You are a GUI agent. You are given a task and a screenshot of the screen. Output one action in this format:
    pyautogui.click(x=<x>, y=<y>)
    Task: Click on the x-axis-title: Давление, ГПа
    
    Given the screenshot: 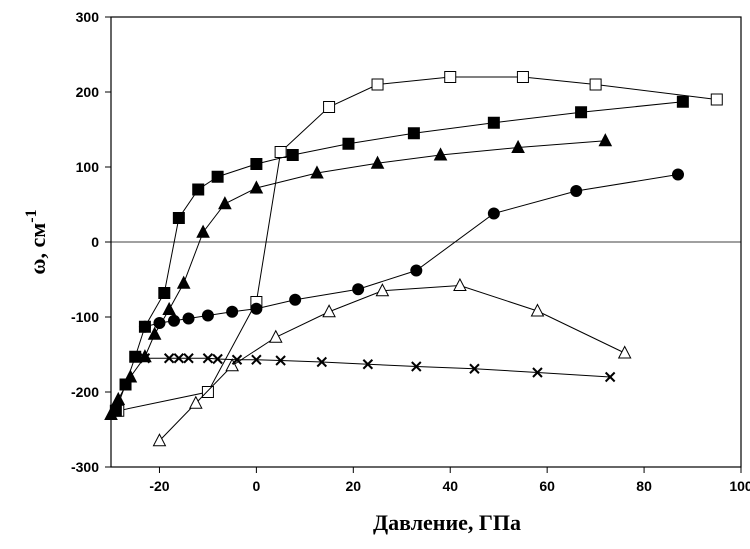 What is the action you would take?
    pyautogui.click(x=447, y=522)
    